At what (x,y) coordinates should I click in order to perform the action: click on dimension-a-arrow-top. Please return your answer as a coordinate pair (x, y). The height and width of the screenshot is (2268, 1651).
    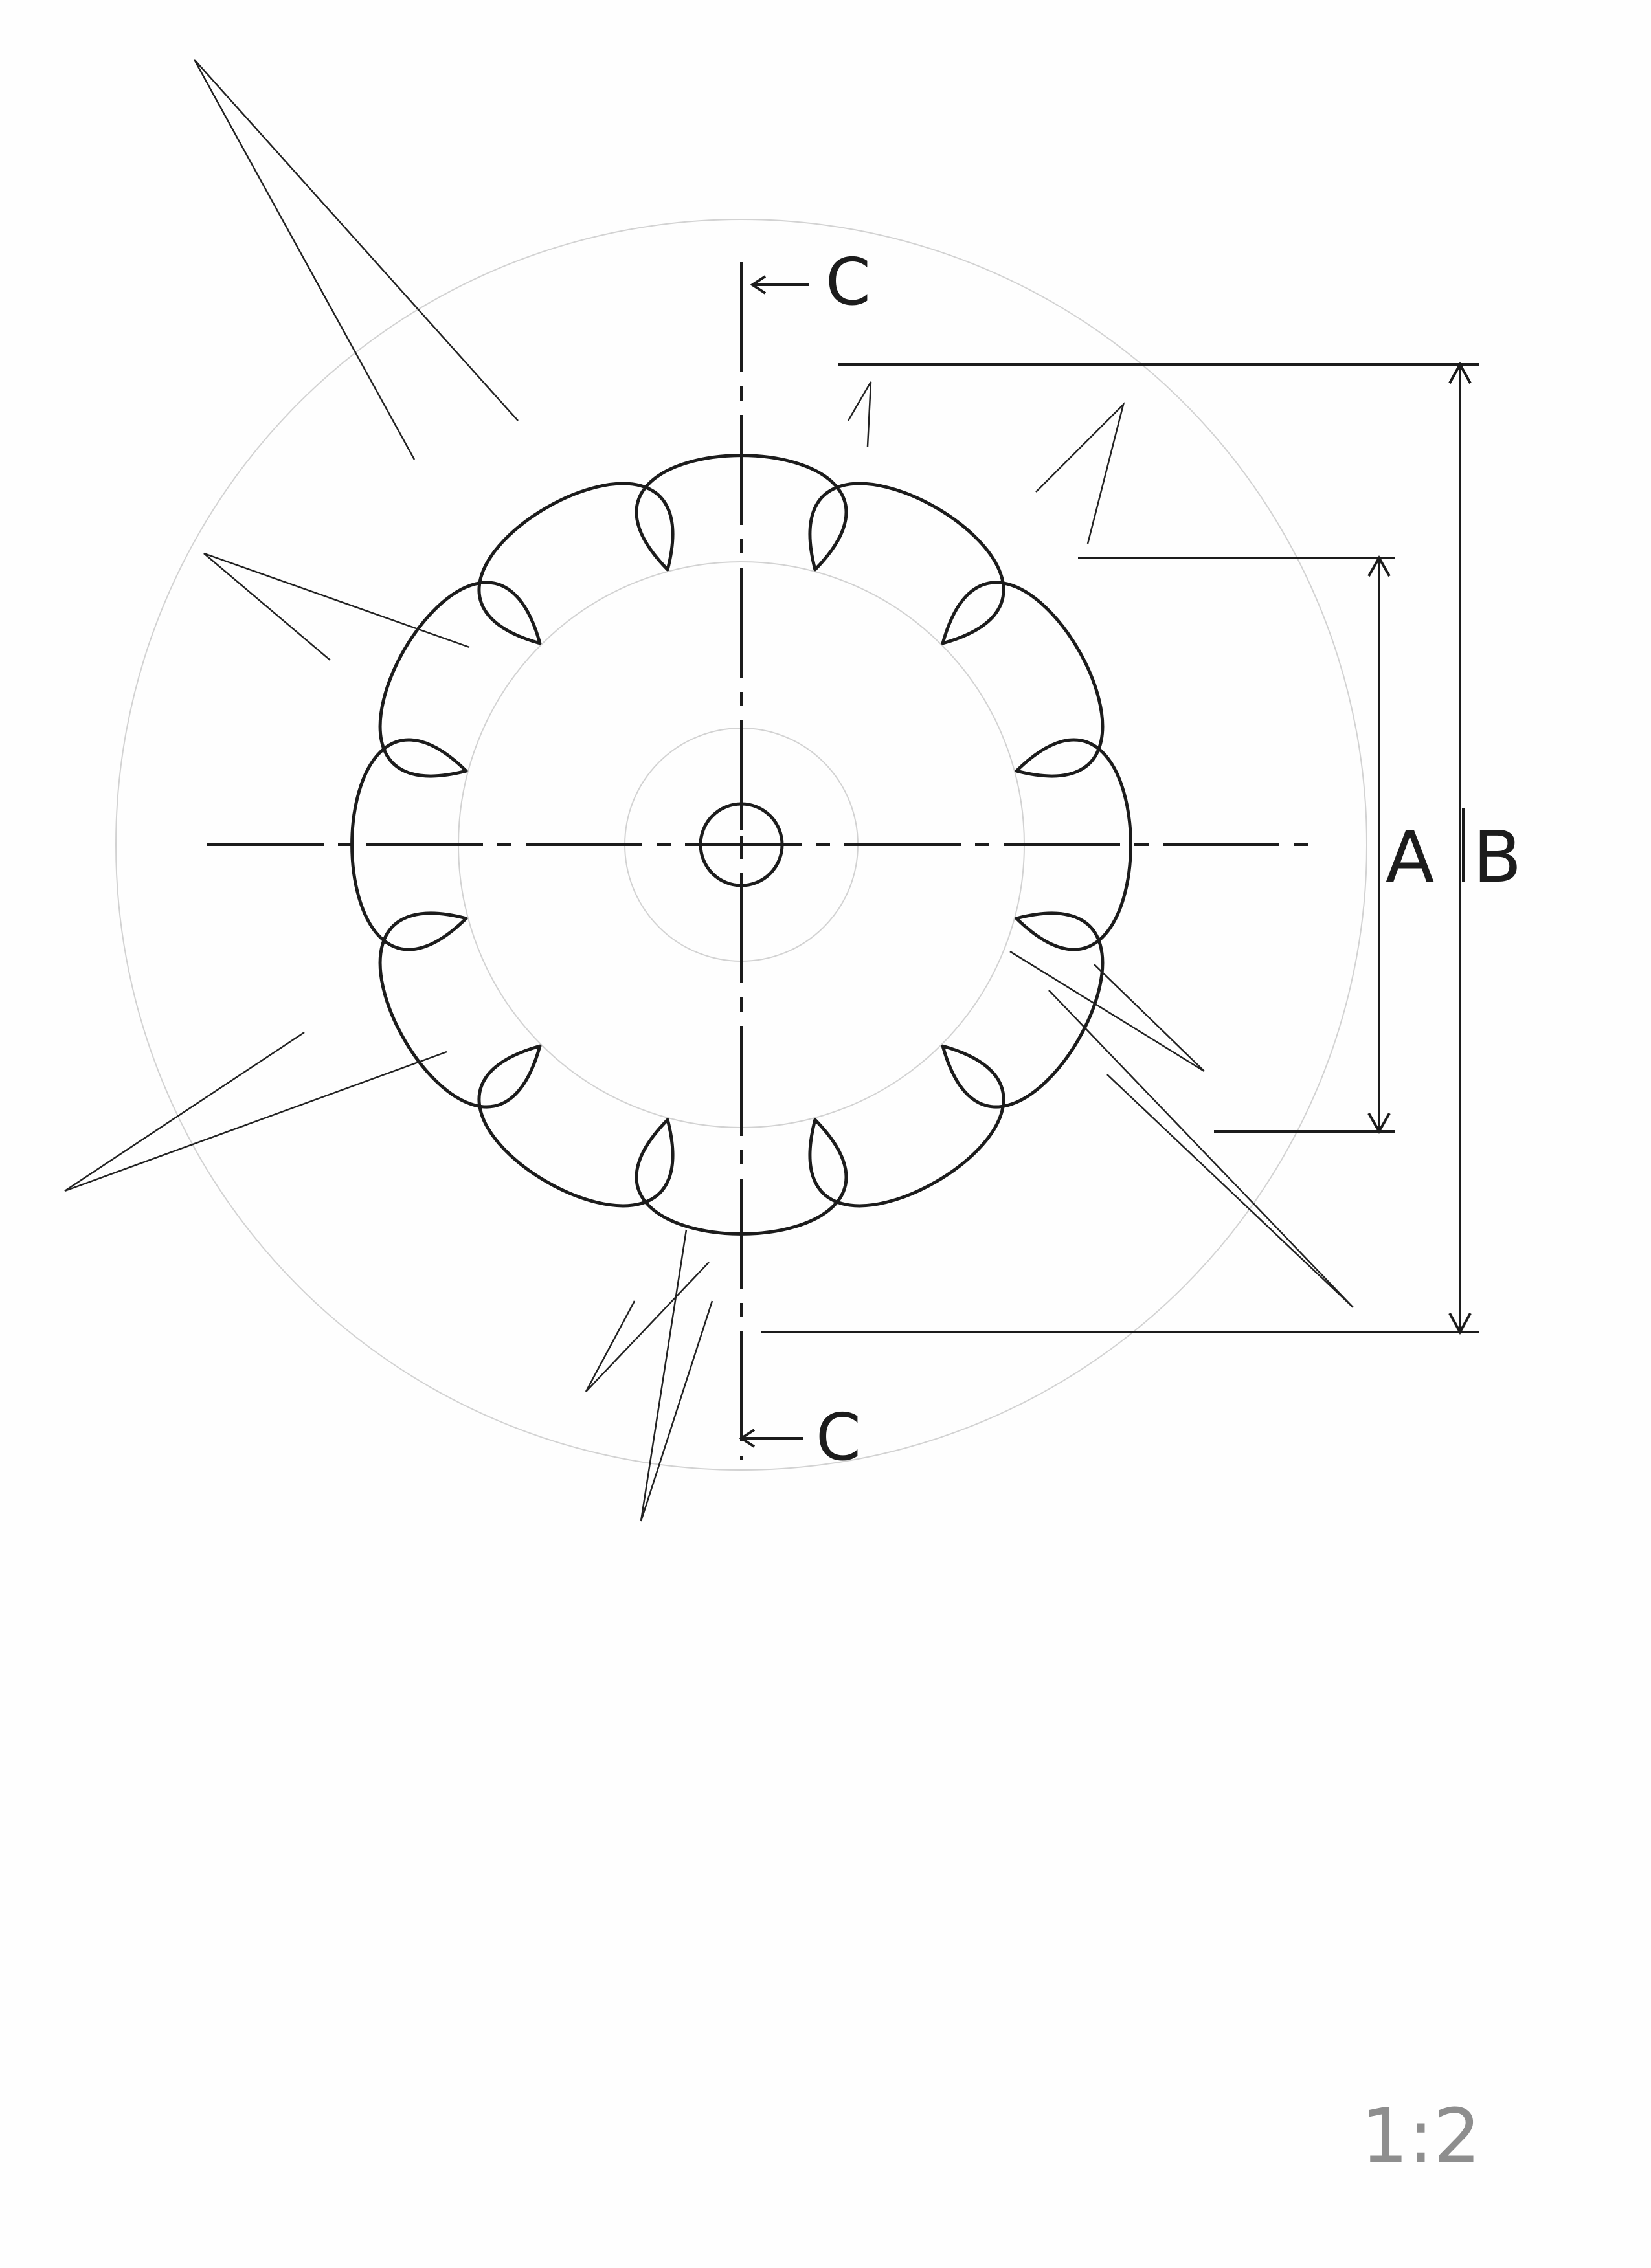
    Looking at the image, I should click on (1379, 566).